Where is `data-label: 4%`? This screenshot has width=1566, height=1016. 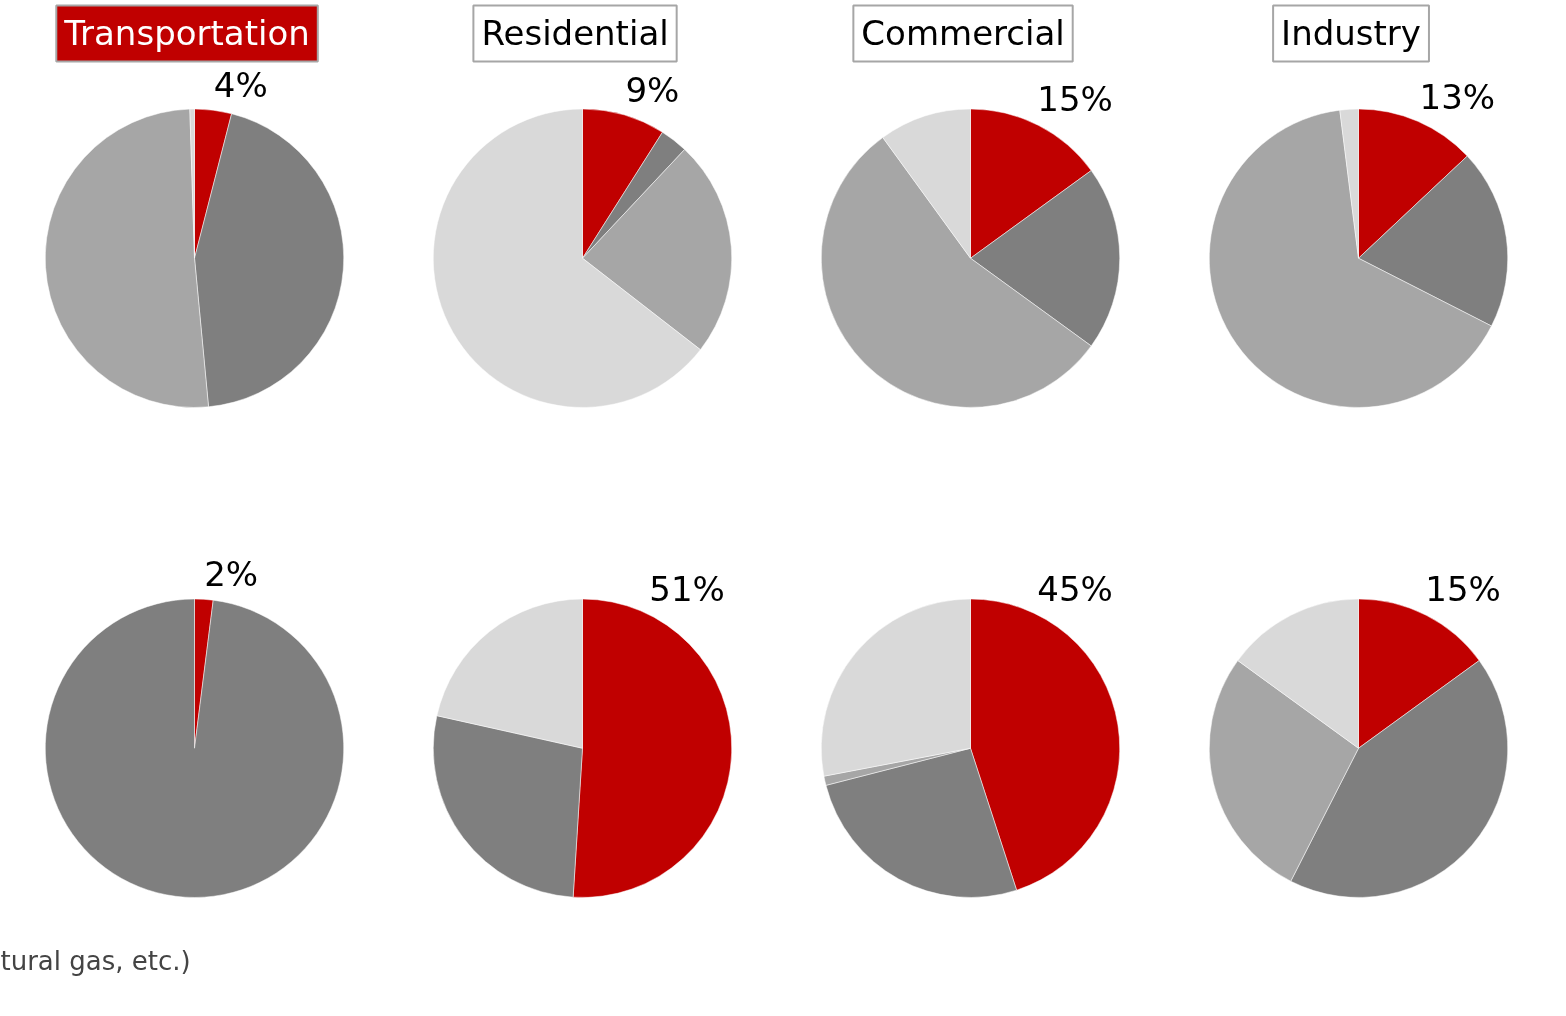
data-label: 4% is located at coordinates (240, 85).